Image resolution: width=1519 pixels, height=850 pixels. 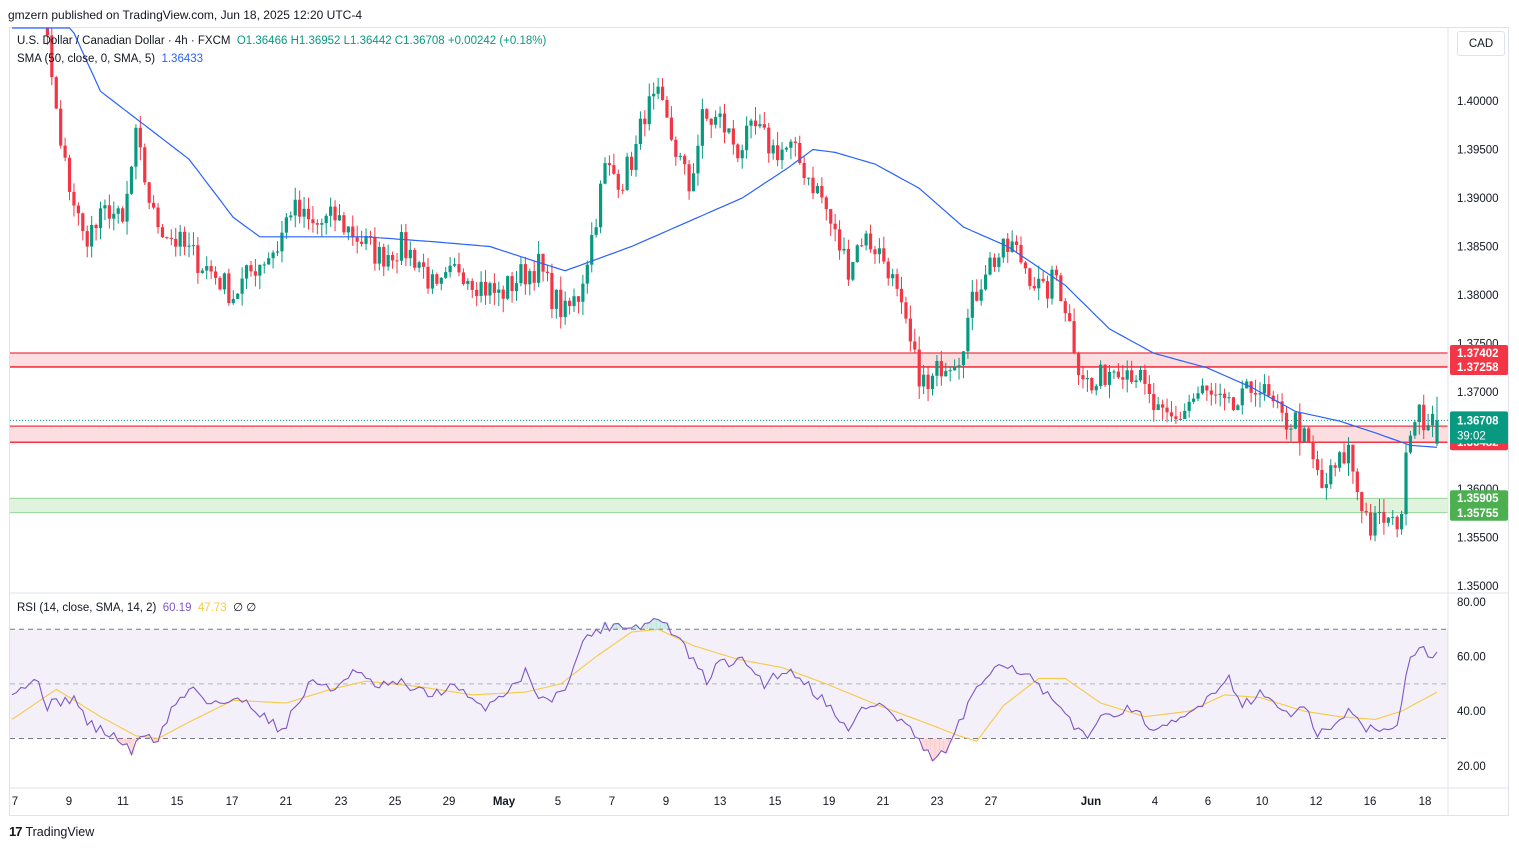 What do you see at coordinates (1478, 499) in the screenshot?
I see `zone-price-label: 1.35905` at bounding box center [1478, 499].